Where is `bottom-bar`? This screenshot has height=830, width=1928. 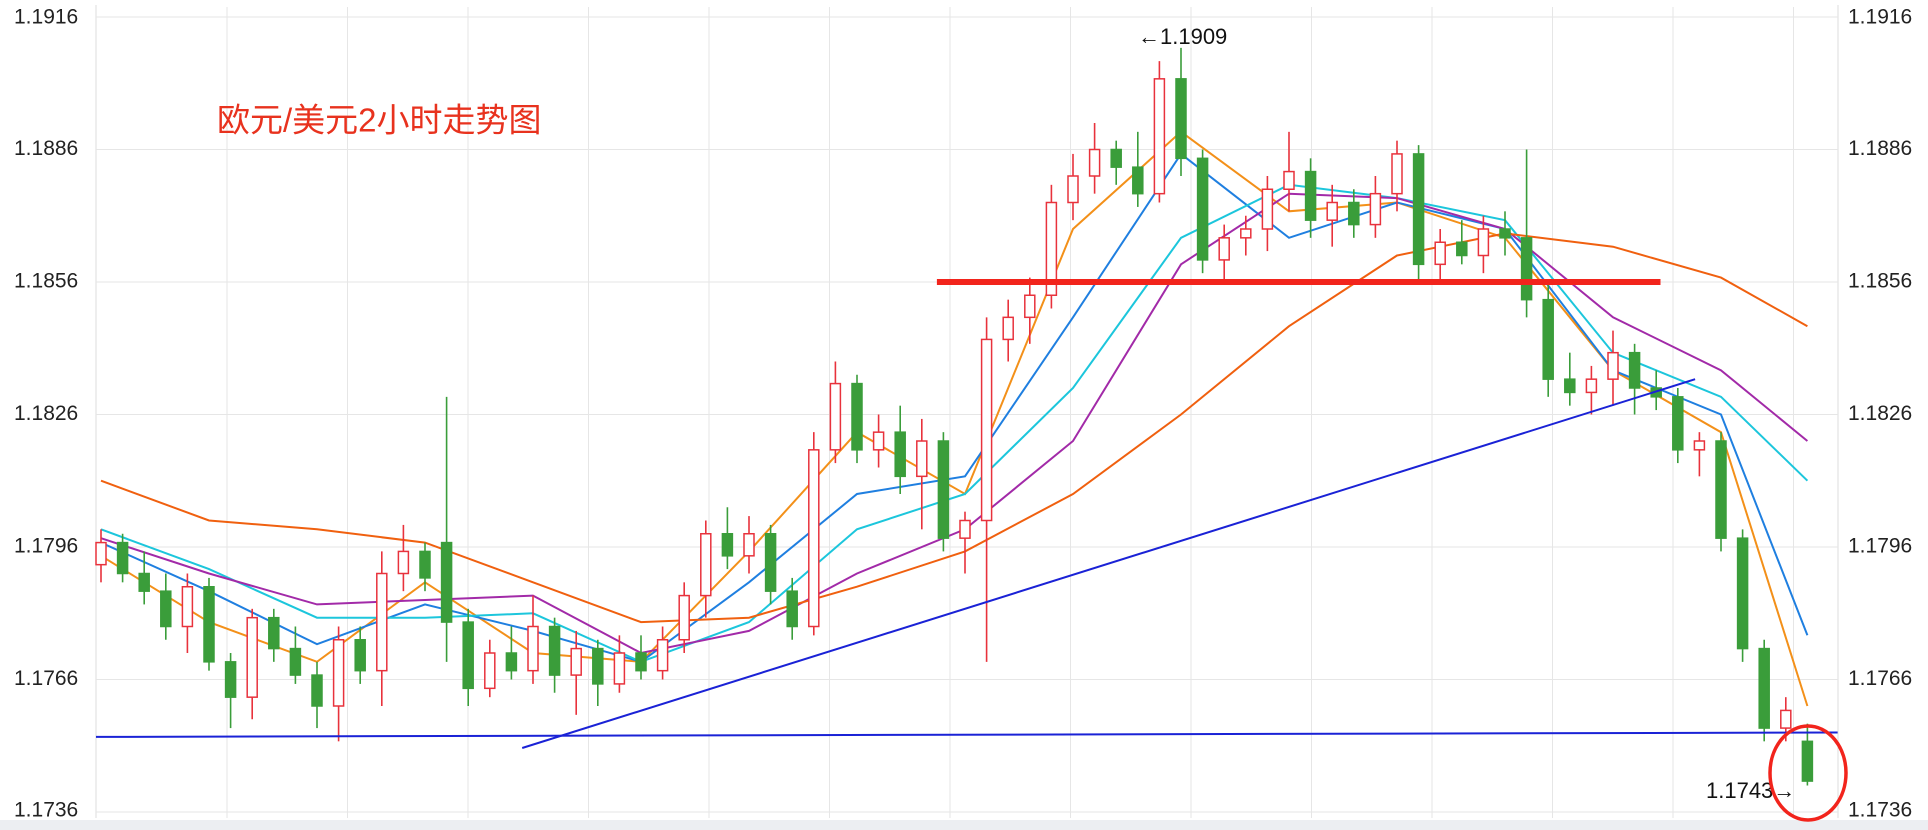 bottom-bar is located at coordinates (964, 825).